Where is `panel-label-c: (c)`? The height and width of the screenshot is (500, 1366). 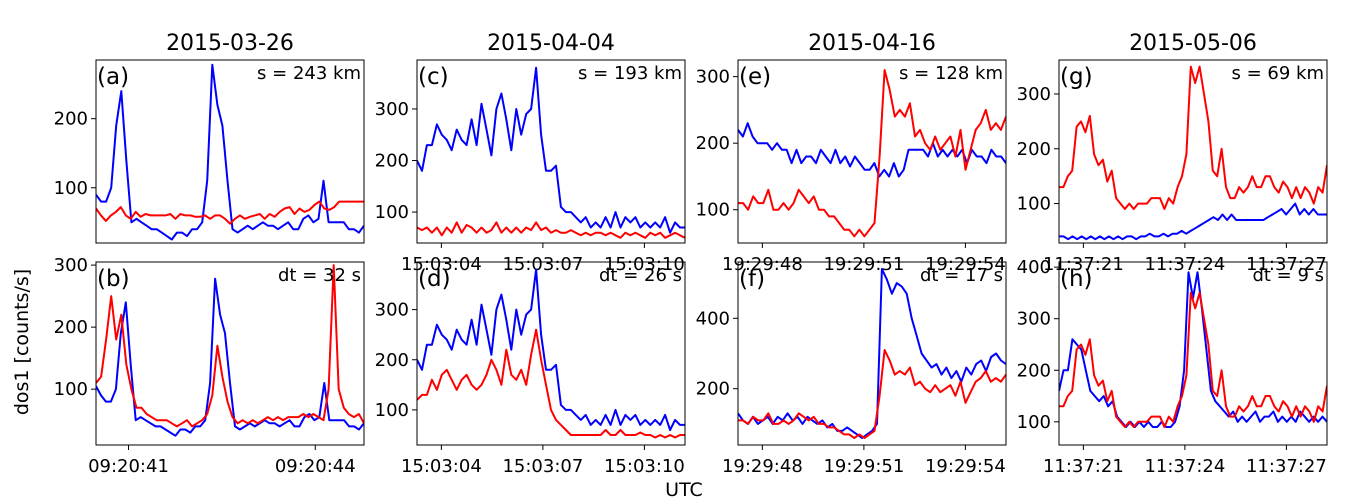 panel-label-c: (c) is located at coordinates (433, 77).